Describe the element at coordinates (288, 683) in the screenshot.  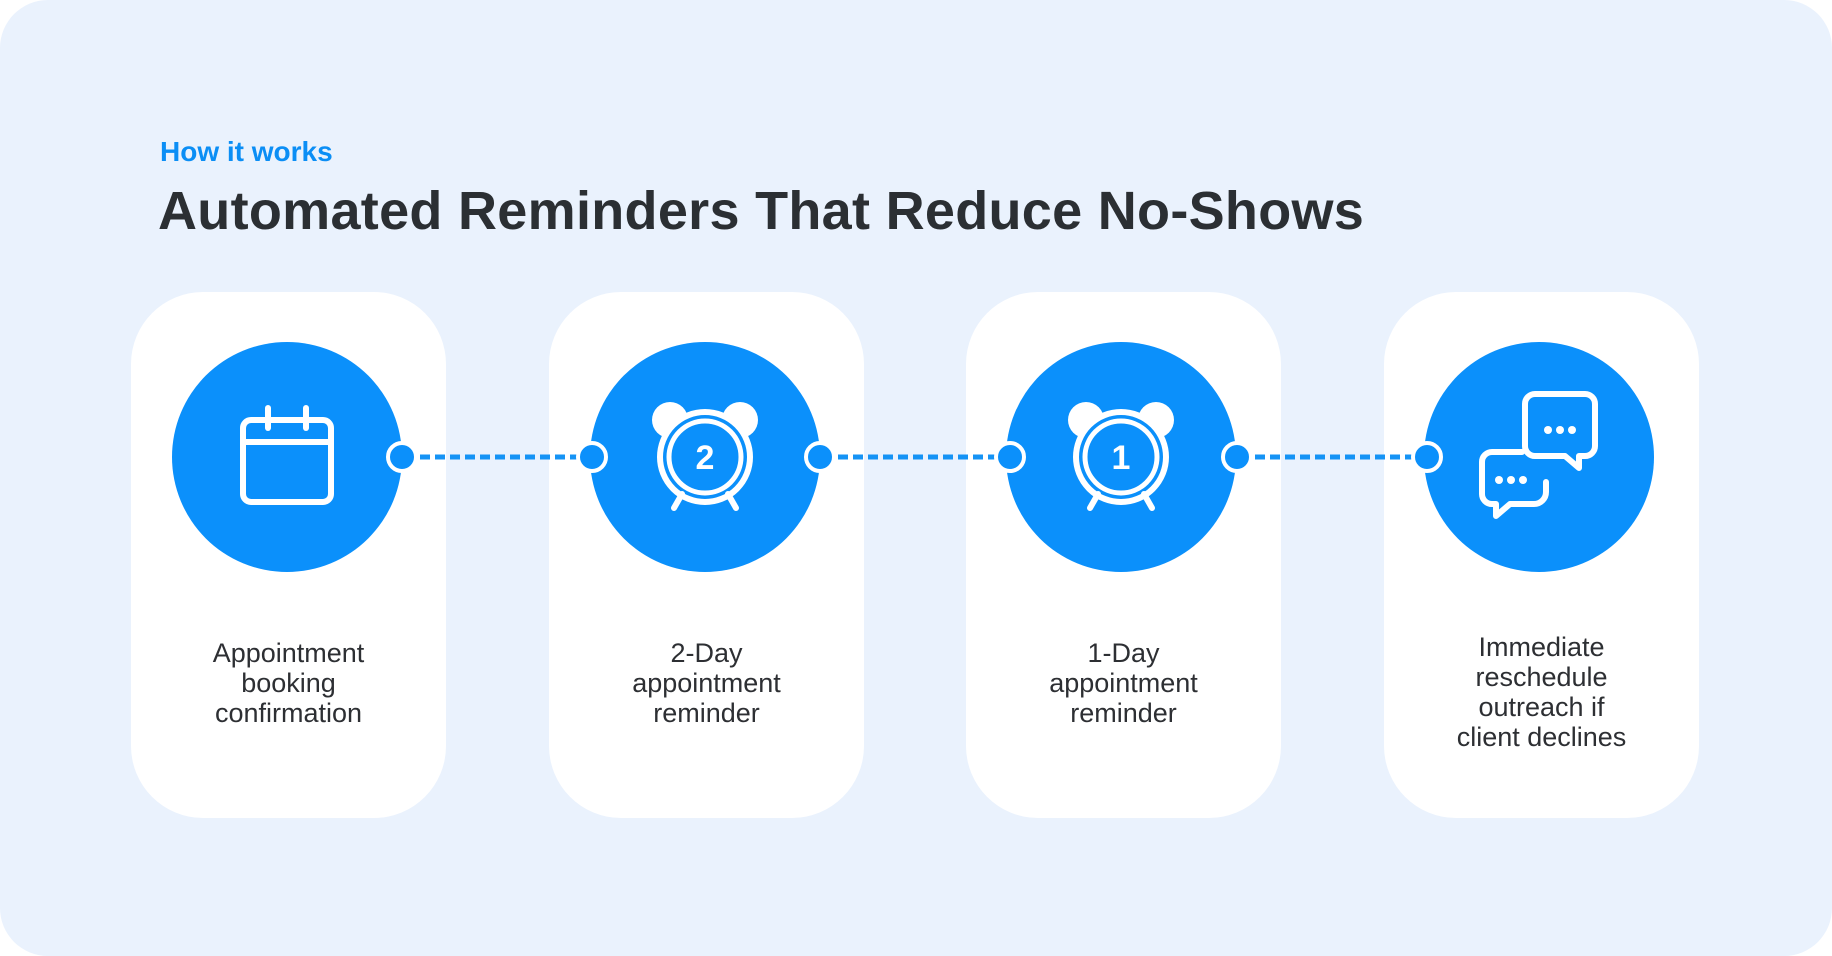
I see `step-label-1: Appointment booking confirmation` at that location.